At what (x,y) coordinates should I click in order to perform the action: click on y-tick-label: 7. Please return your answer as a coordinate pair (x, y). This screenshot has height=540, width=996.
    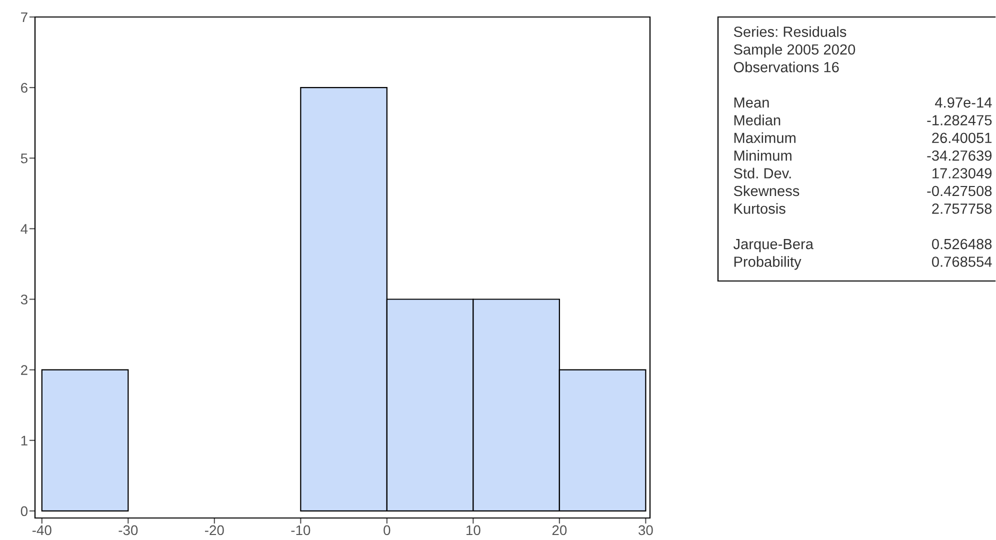
    Looking at the image, I should click on (24, 17).